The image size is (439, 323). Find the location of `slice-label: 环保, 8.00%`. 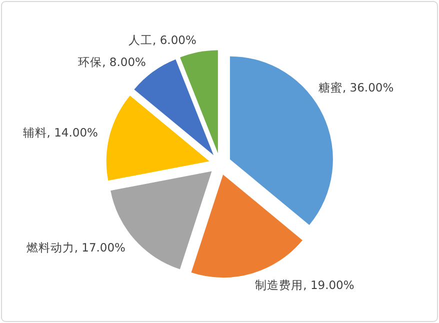

slice-label: 环保, 8.00% is located at coordinates (112, 62).